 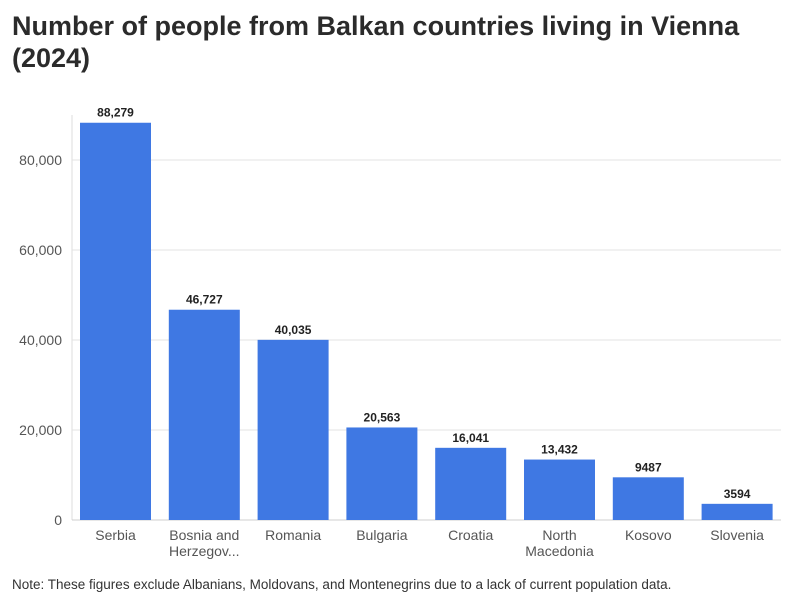 What do you see at coordinates (559, 535) in the screenshot?
I see `category-label: North` at bounding box center [559, 535].